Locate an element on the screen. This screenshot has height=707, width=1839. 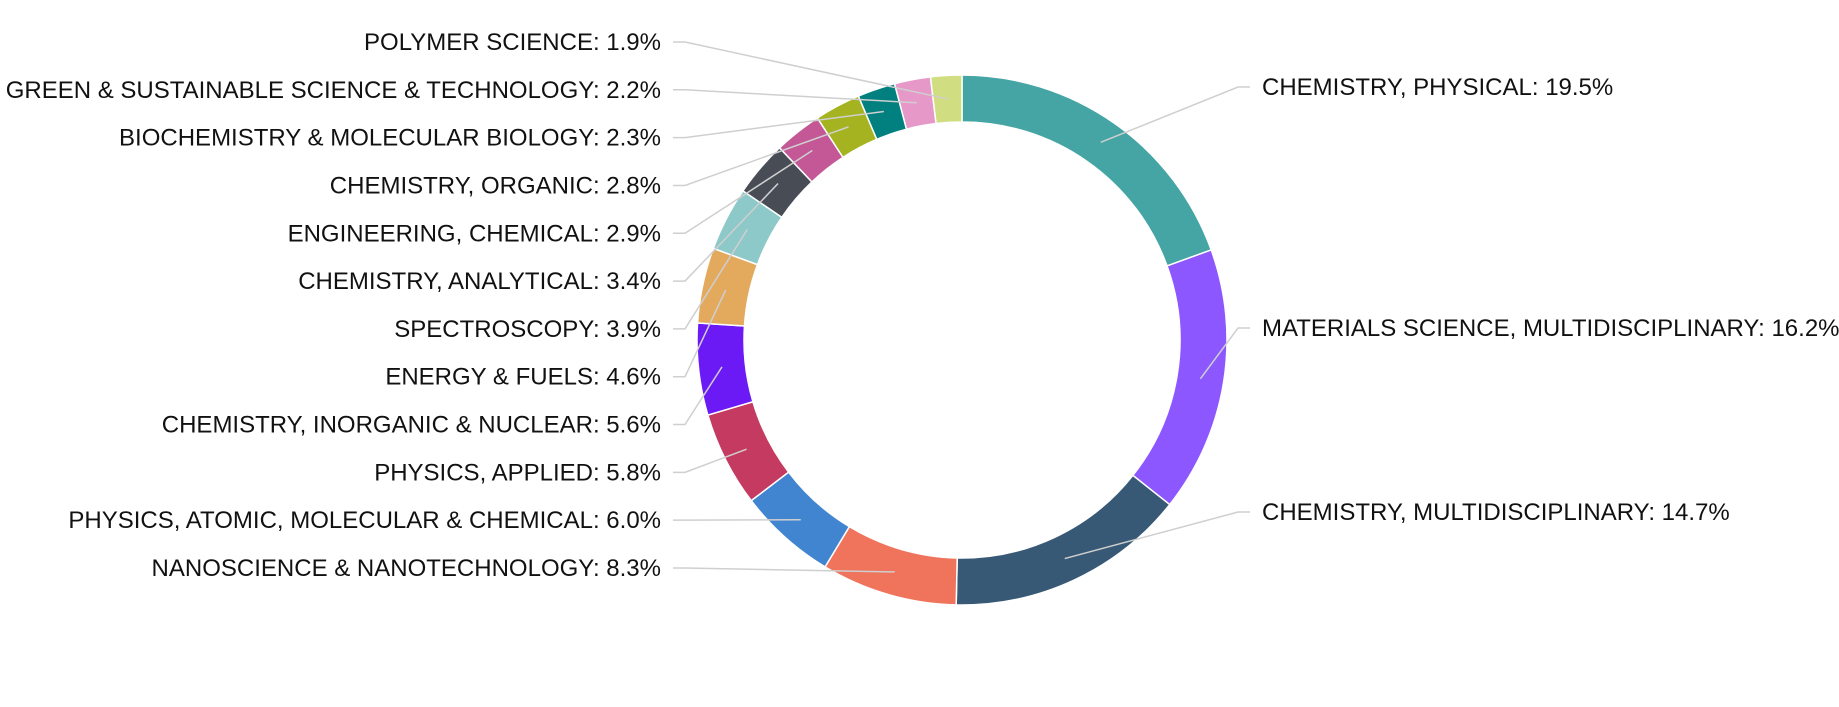
slice-label-physics-applied: PHYSICS, APPLIED: 5.8% is located at coordinates (517, 472).